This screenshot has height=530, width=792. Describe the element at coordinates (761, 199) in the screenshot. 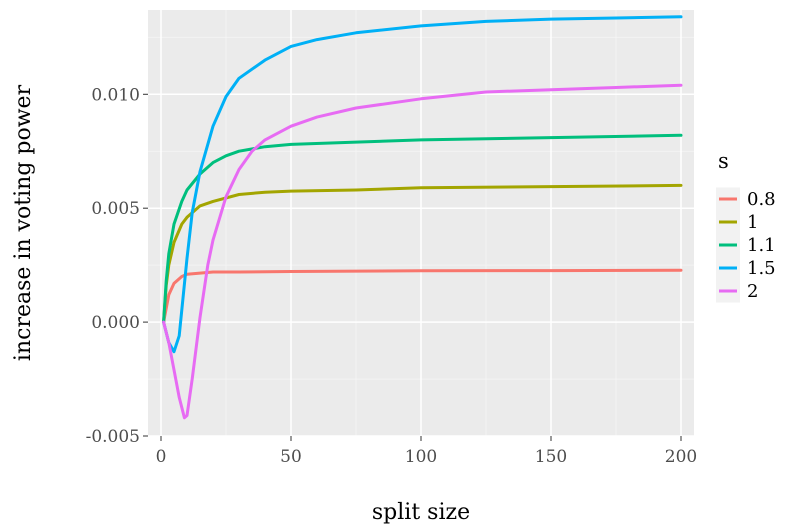

I see `legend-label-0.8: 0.8` at that location.